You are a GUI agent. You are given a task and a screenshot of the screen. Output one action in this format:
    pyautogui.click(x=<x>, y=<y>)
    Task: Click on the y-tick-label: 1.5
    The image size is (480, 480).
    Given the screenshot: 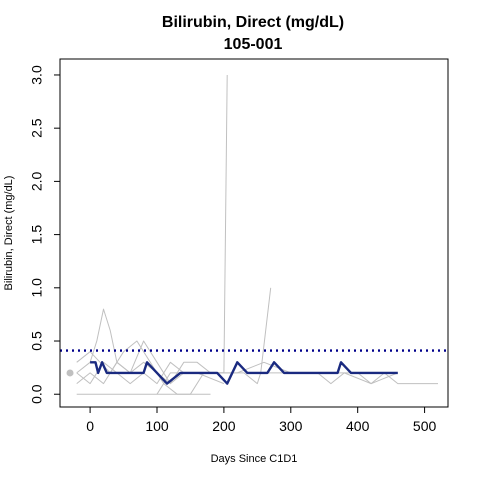 What is the action you would take?
    pyautogui.click(x=37, y=235)
    